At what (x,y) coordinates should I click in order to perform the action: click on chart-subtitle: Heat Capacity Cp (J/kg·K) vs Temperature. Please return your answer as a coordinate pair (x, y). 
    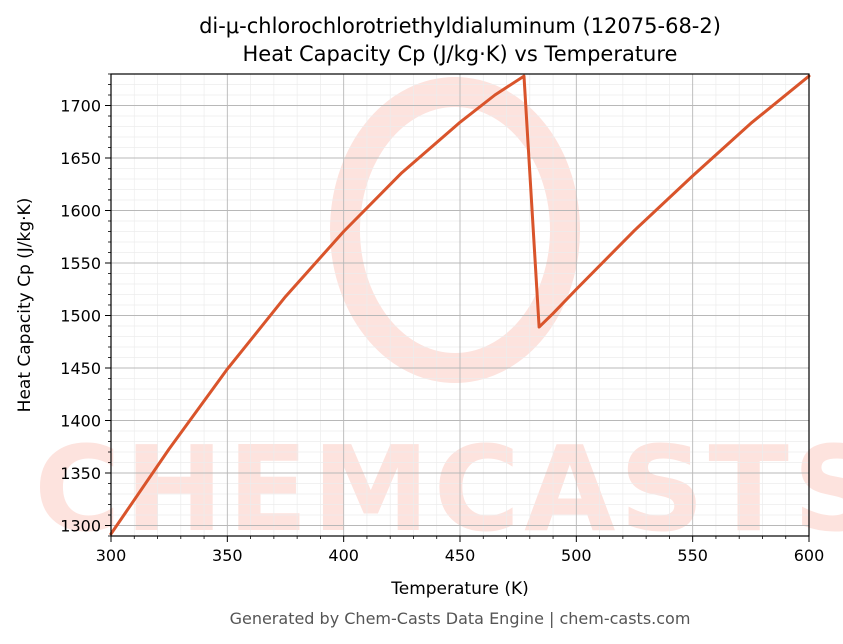
    Looking at the image, I should click on (460, 54).